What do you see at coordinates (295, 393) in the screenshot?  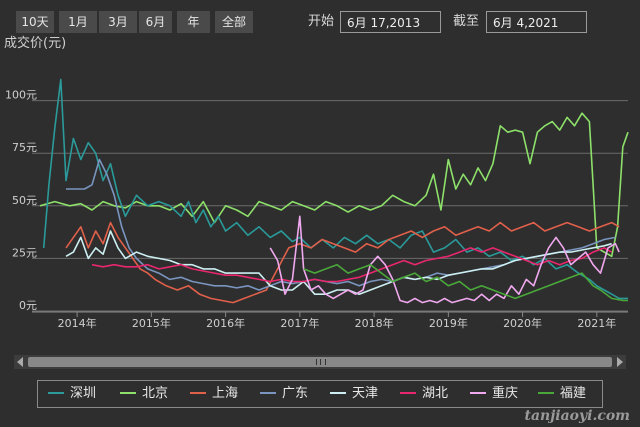 I see `legend-label: 广东` at bounding box center [295, 393].